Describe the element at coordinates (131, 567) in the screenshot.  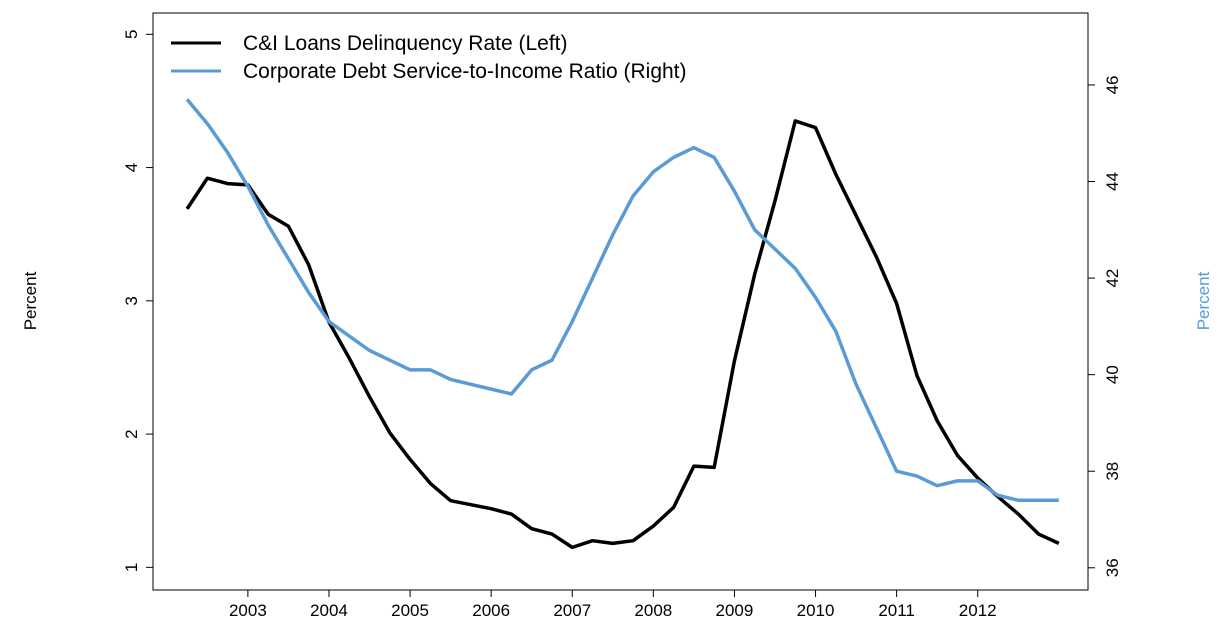
I see `y-tick-label: 1` at that location.